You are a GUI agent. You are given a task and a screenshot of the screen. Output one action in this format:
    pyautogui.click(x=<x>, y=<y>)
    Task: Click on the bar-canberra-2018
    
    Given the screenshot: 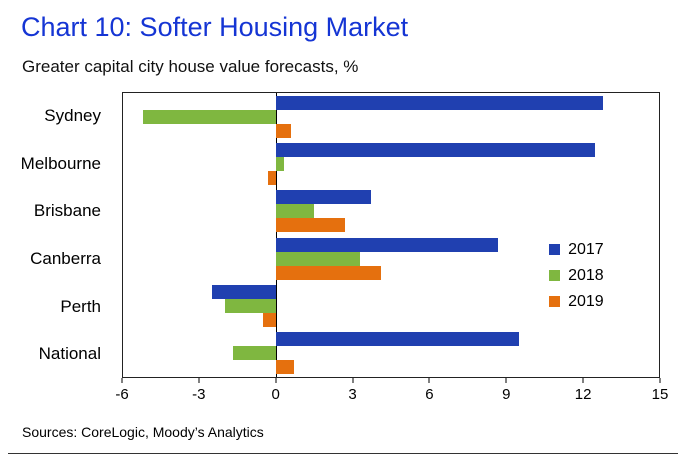 What is the action you would take?
    pyautogui.click(x=318, y=258)
    